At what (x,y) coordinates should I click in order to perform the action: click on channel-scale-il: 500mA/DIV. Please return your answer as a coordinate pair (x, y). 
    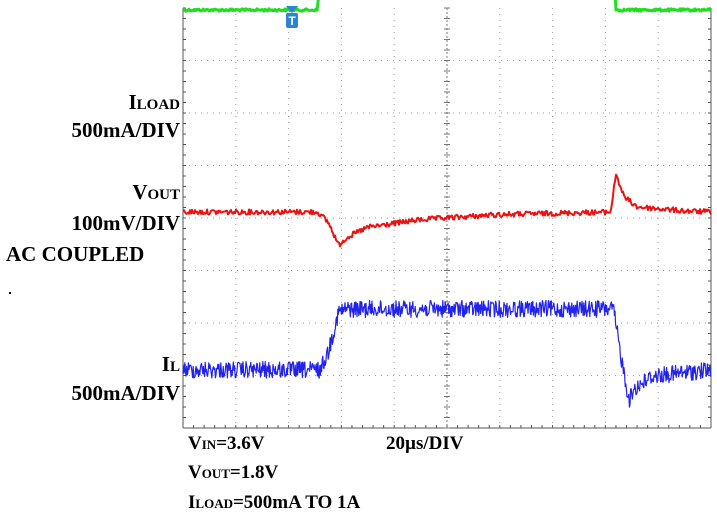
    Looking at the image, I should click on (126, 393).